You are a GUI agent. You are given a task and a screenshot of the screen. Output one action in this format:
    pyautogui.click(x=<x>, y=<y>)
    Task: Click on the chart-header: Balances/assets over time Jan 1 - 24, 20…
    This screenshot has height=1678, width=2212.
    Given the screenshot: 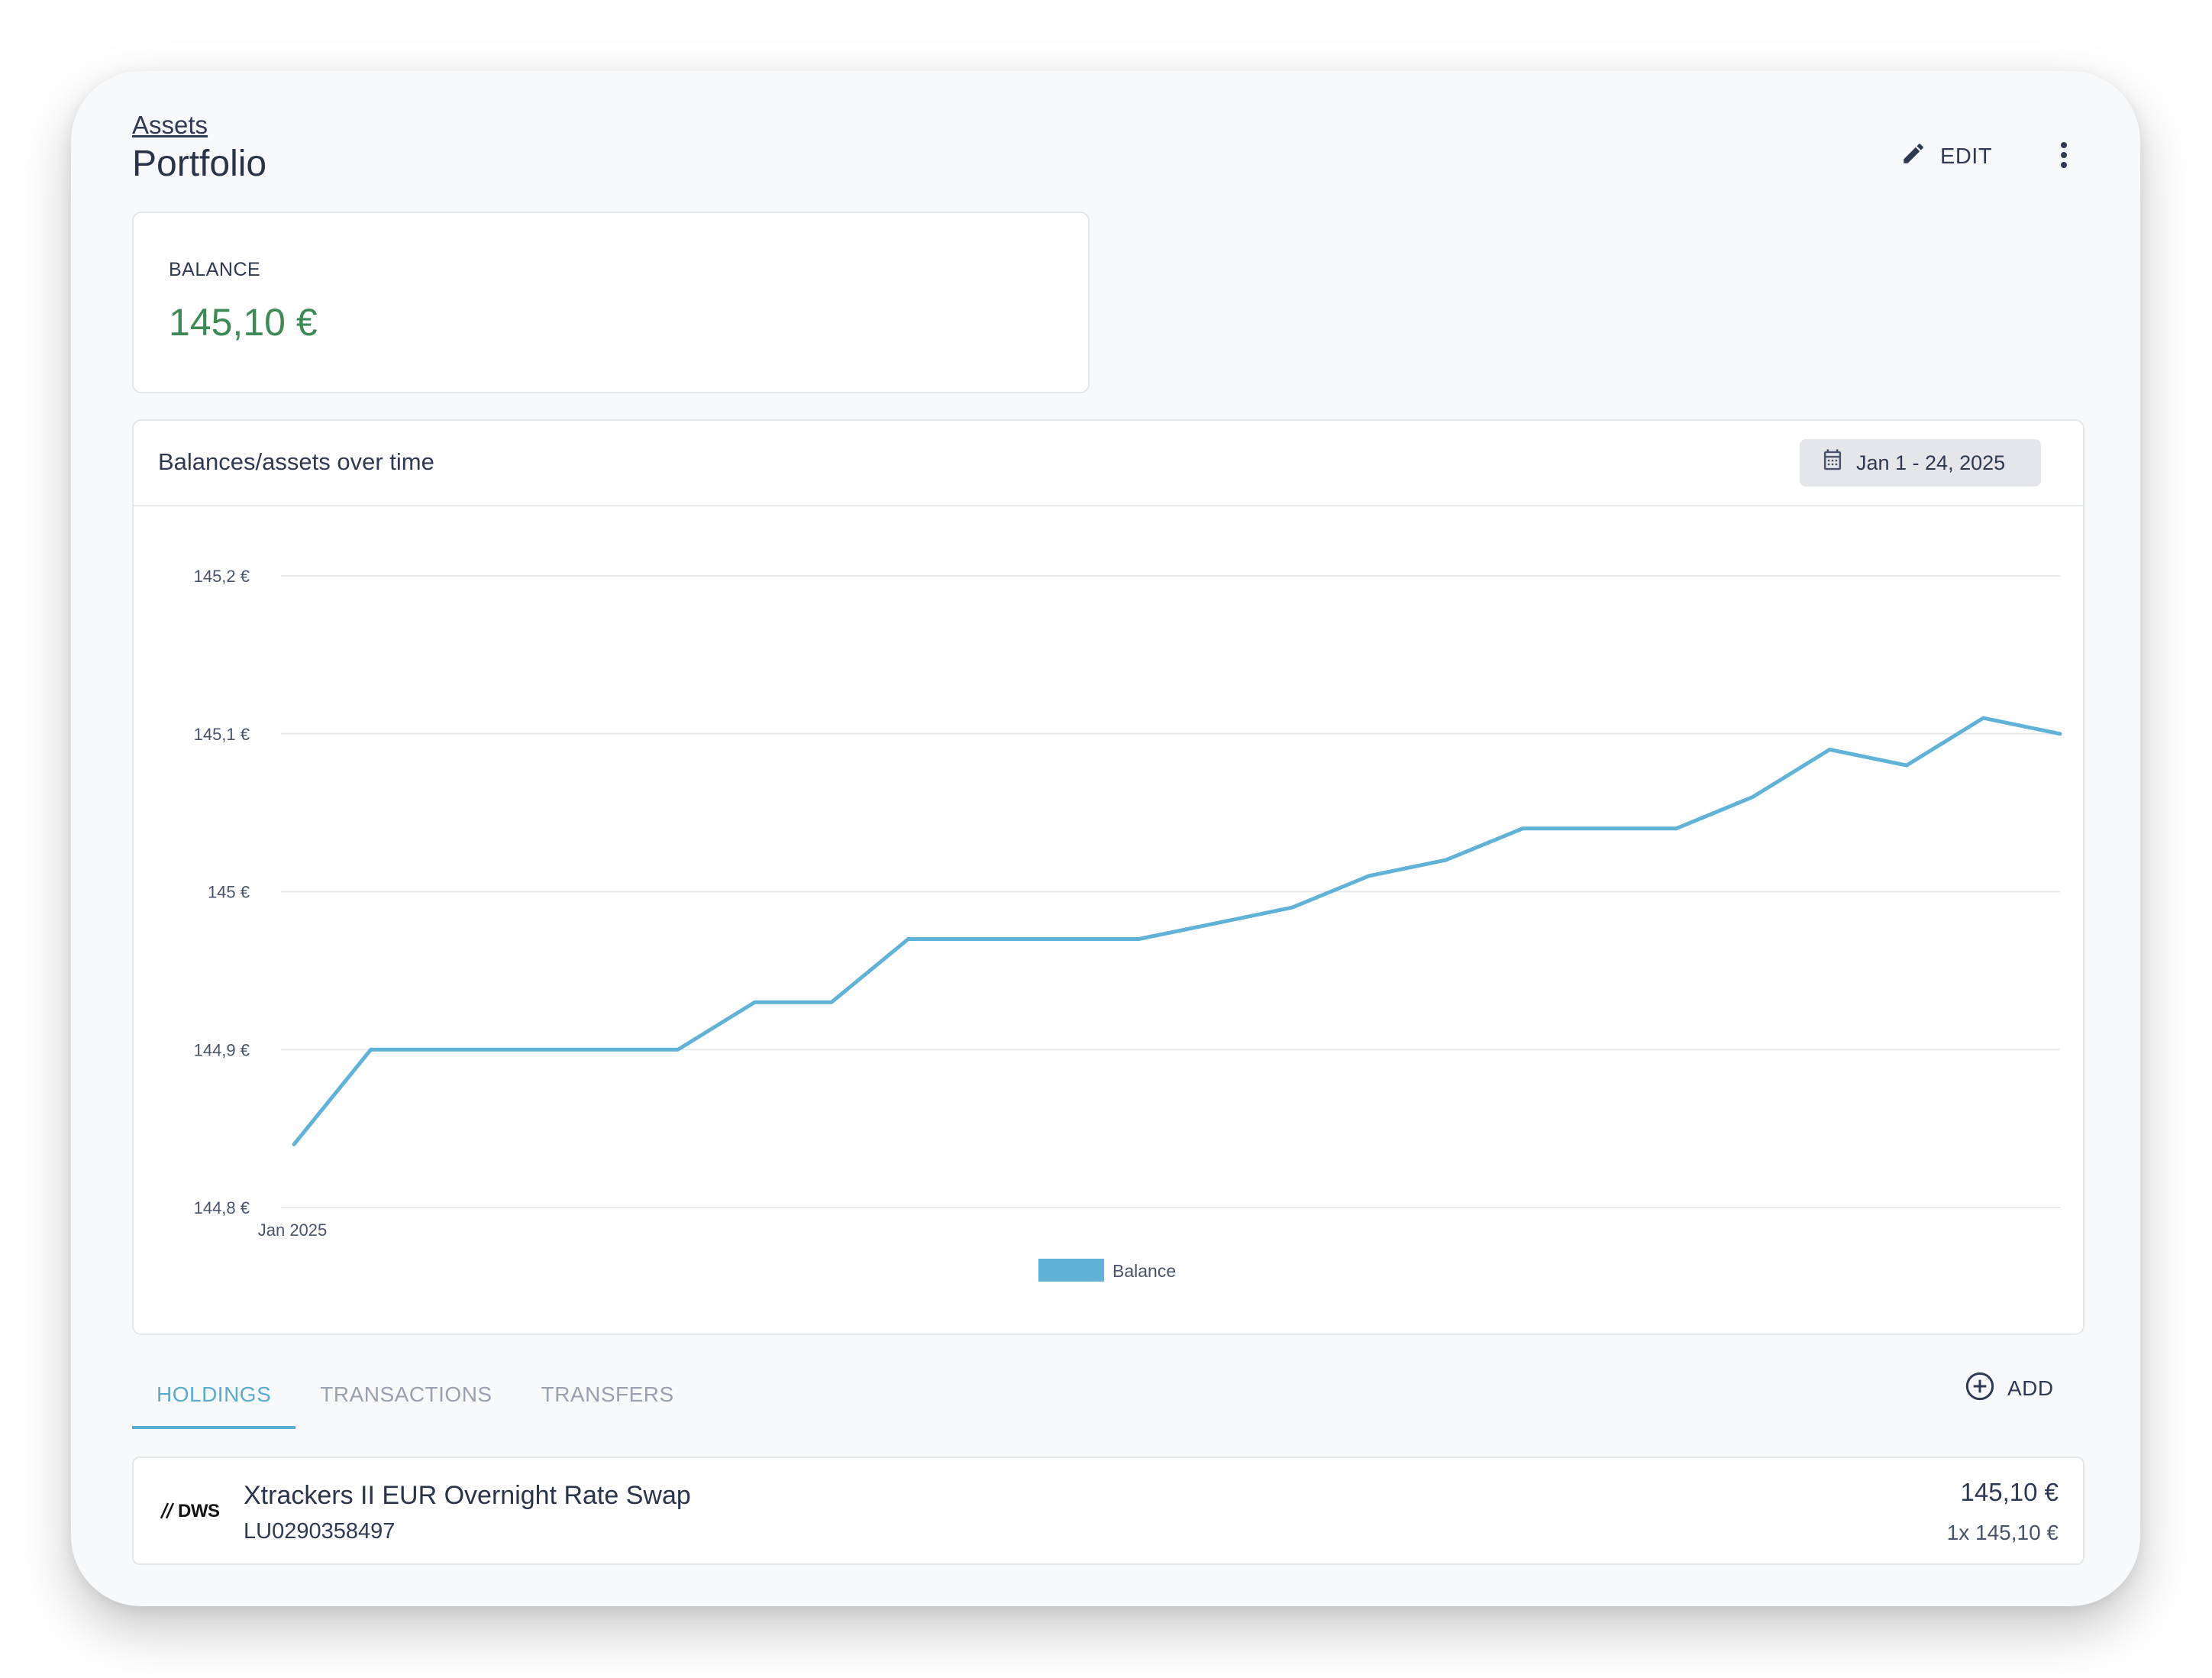 What is the action you would take?
    pyautogui.click(x=1108, y=463)
    